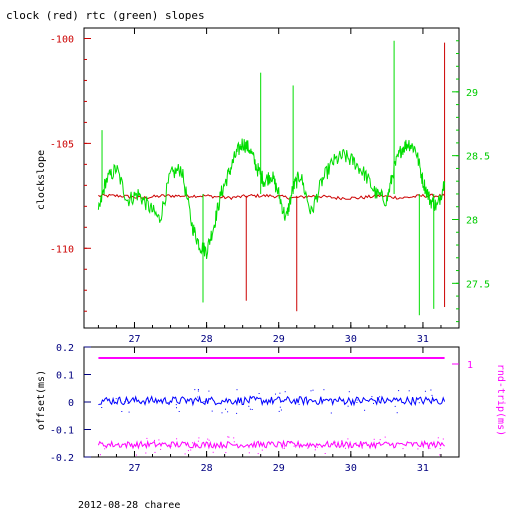  What do you see at coordinates (271, 406) in the screenshot?
I see `bottom-series` at bounding box center [271, 406].